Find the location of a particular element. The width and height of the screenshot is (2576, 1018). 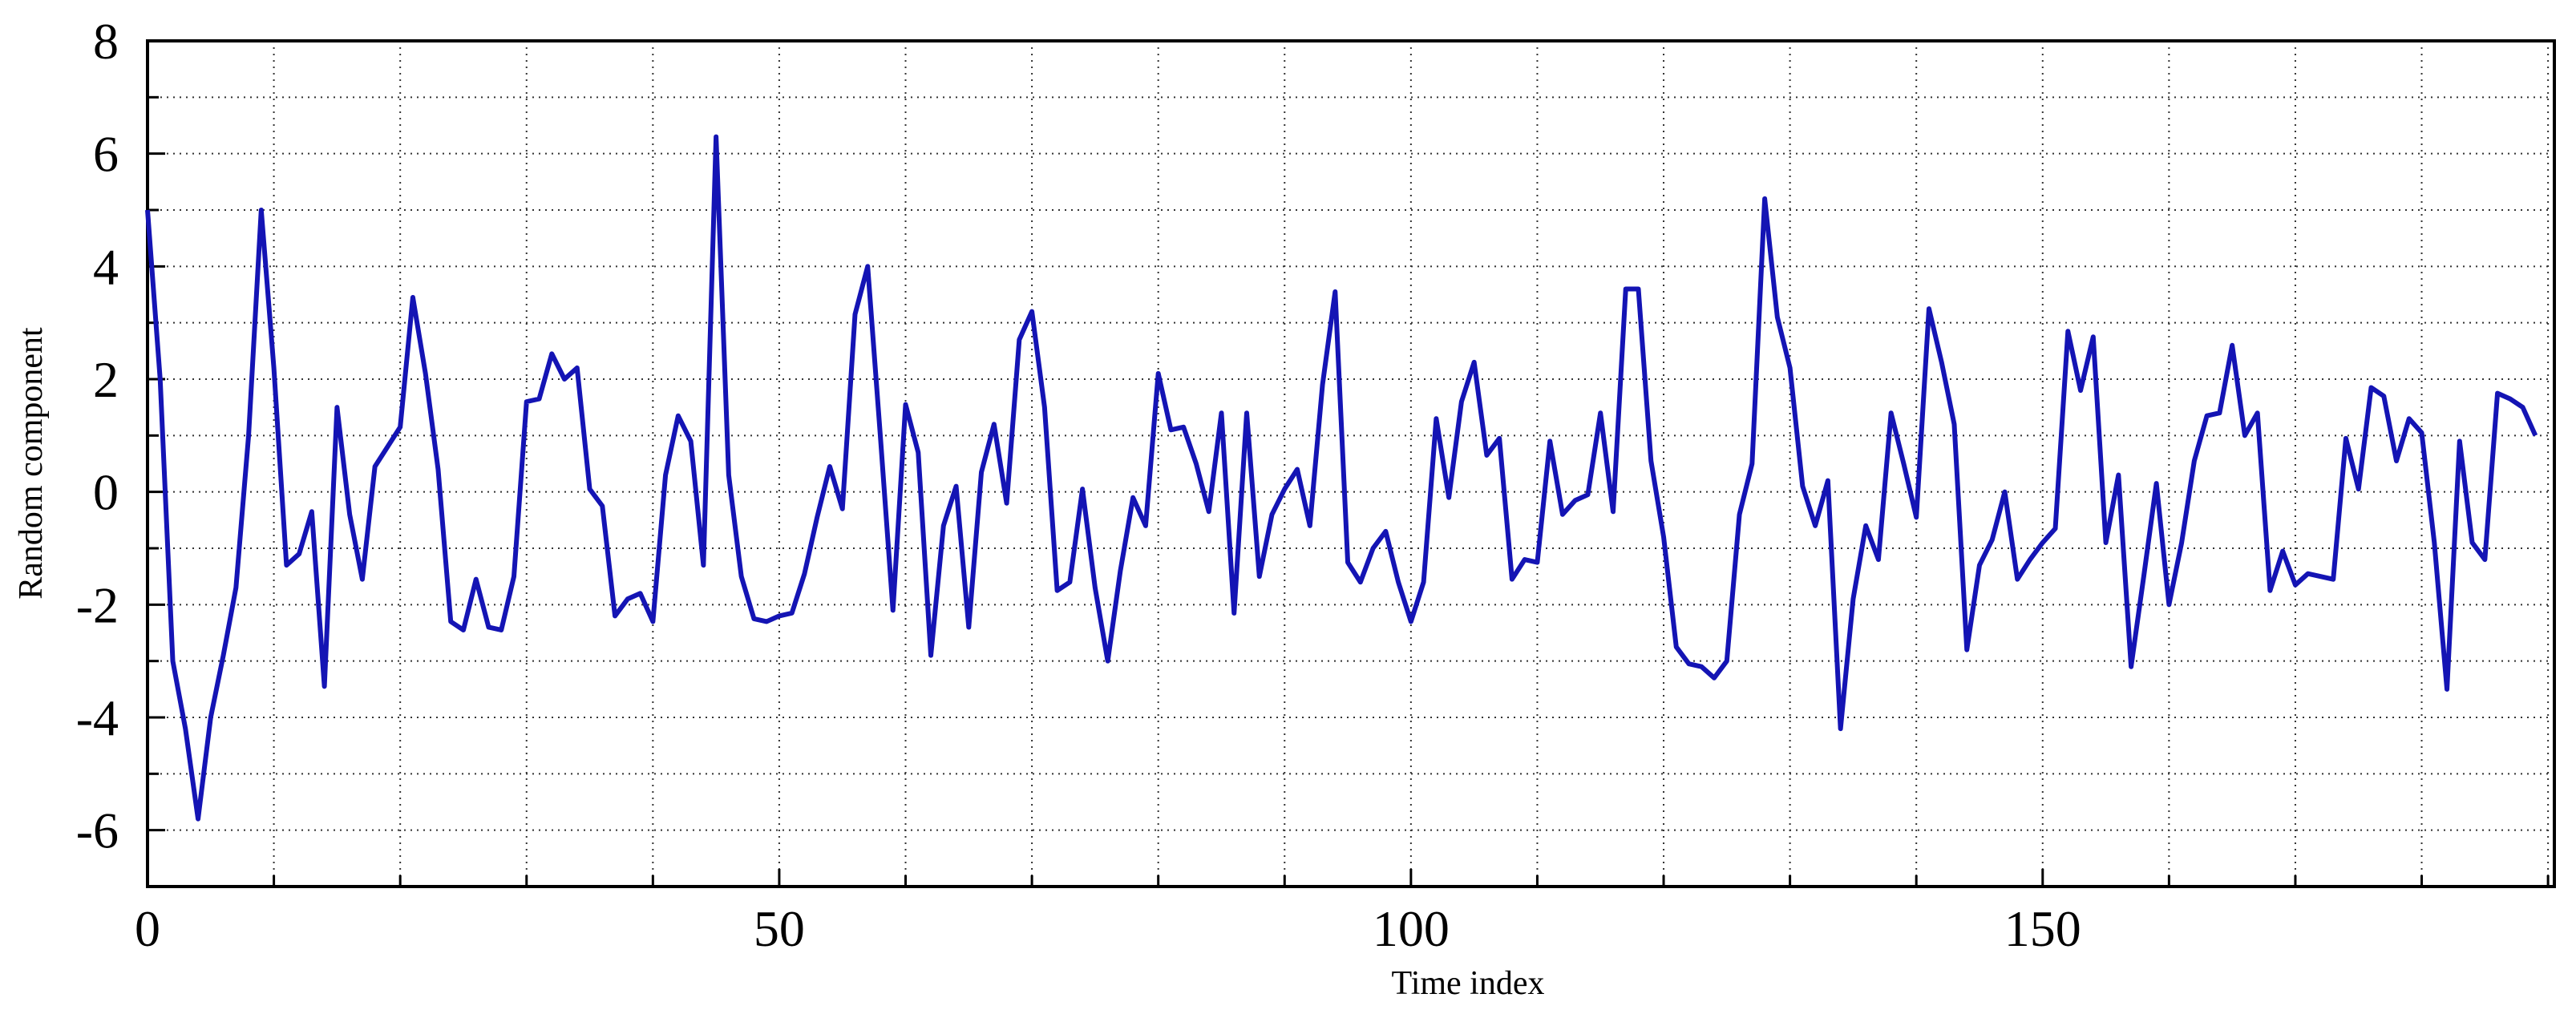

y-tick-label: -4 is located at coordinates (97, 717).